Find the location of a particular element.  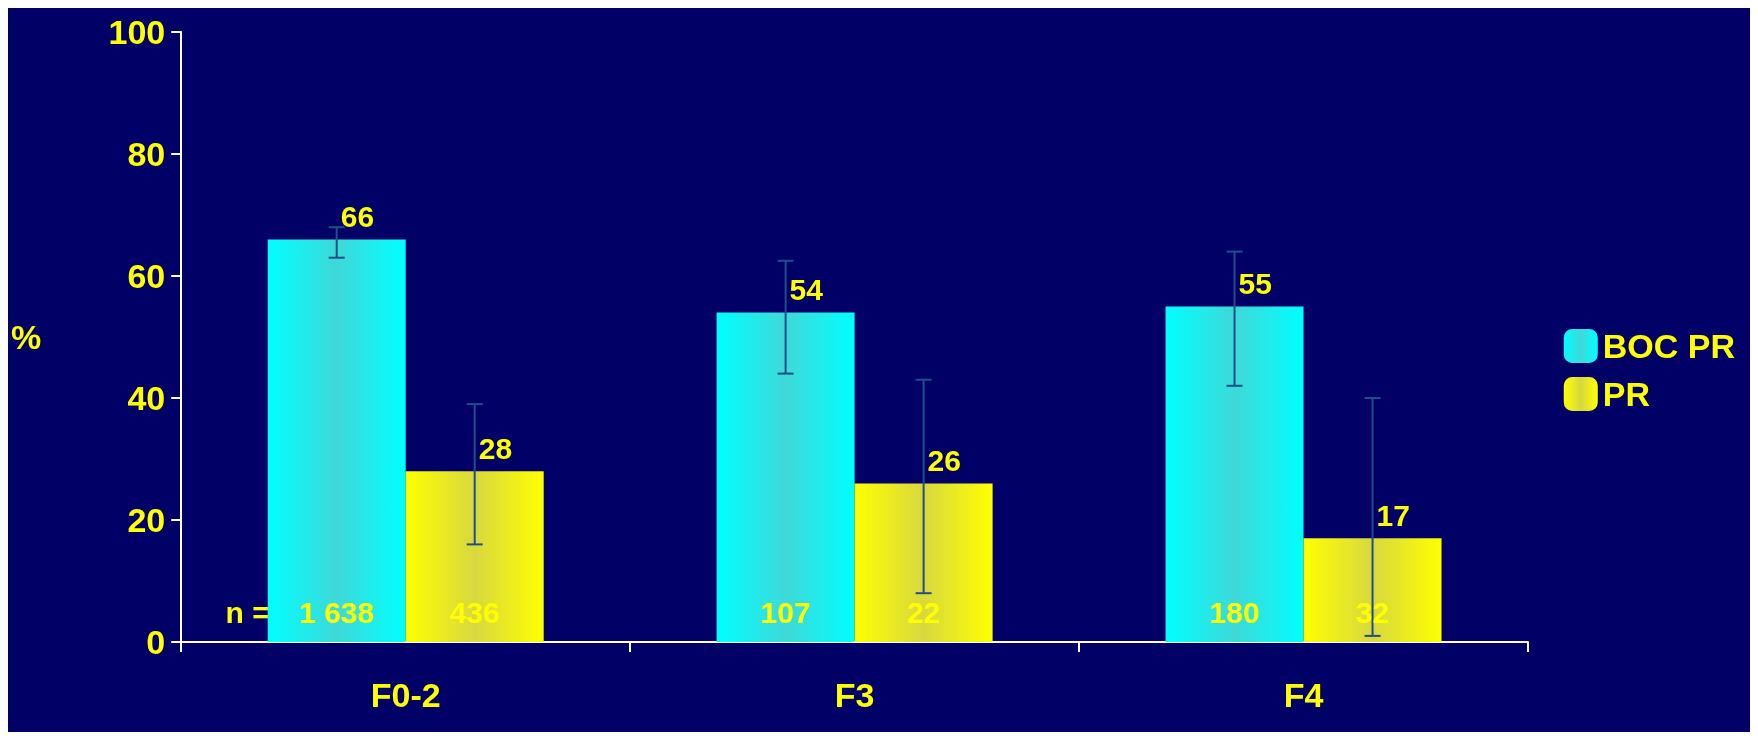

data-label: 66 is located at coordinates (357, 216).